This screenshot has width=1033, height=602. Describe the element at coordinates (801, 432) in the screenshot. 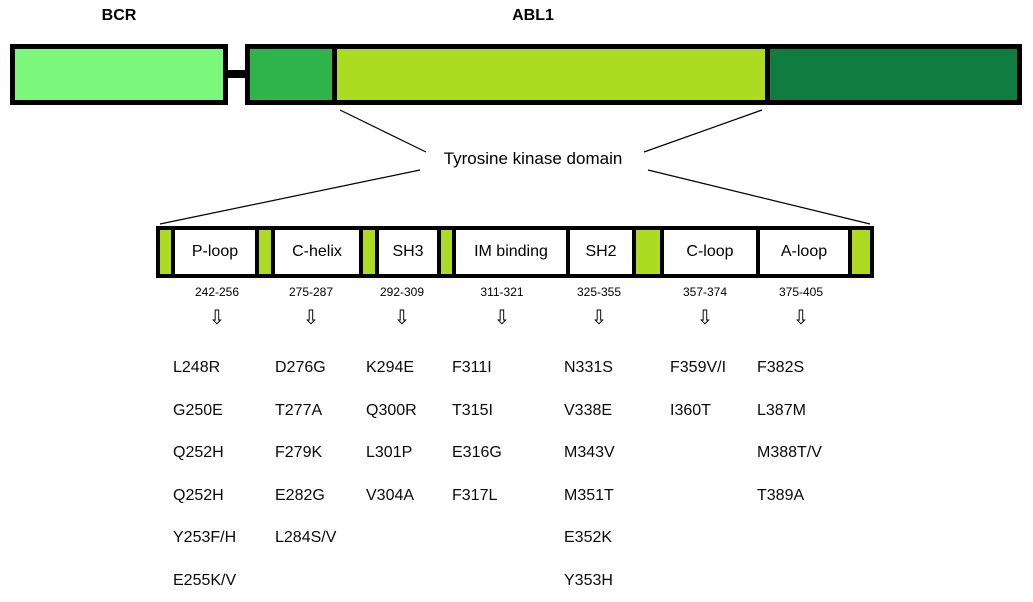

I see `mutation-list: F382S L387M M388T/V T389A` at that location.